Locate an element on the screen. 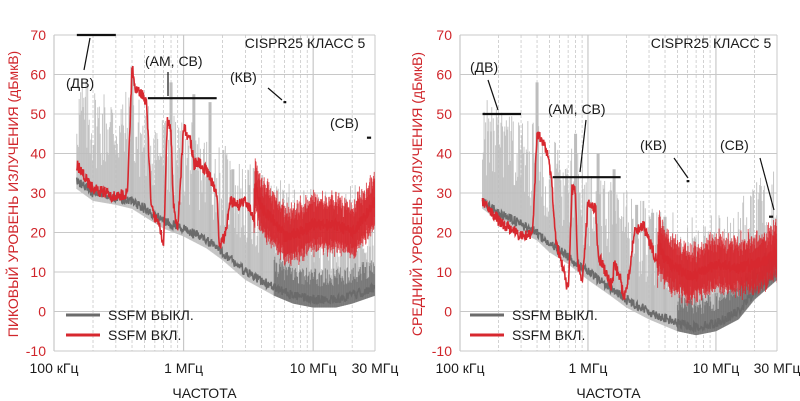  y-axis-label: ПИКОВЫЙ УРОВЕНЬ ИЗЛУЧЕНИЯ (дБмкВ) is located at coordinates (12, 194).